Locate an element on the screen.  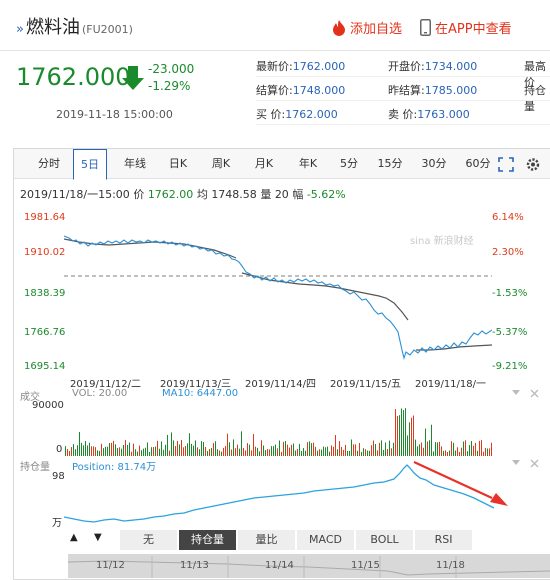
add-favorite-button: 添加自选 is located at coordinates (367, 27).